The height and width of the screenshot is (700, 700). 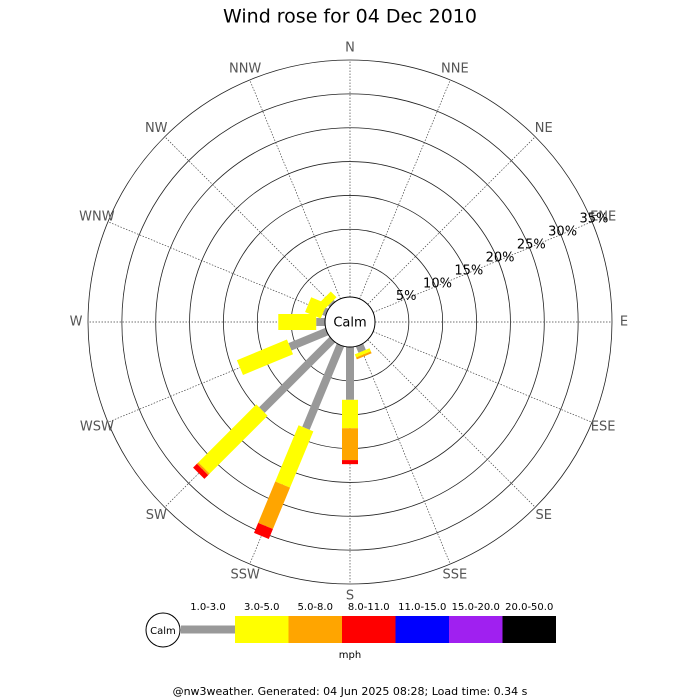 I want to click on direction-label: NNW, so click(x=245, y=68).